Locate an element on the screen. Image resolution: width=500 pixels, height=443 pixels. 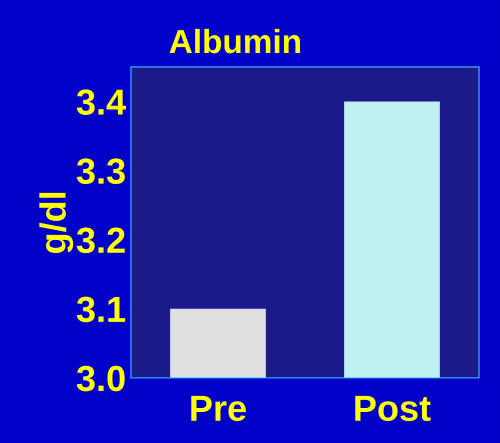
y-tick-label: 3.1 is located at coordinates (101, 309).